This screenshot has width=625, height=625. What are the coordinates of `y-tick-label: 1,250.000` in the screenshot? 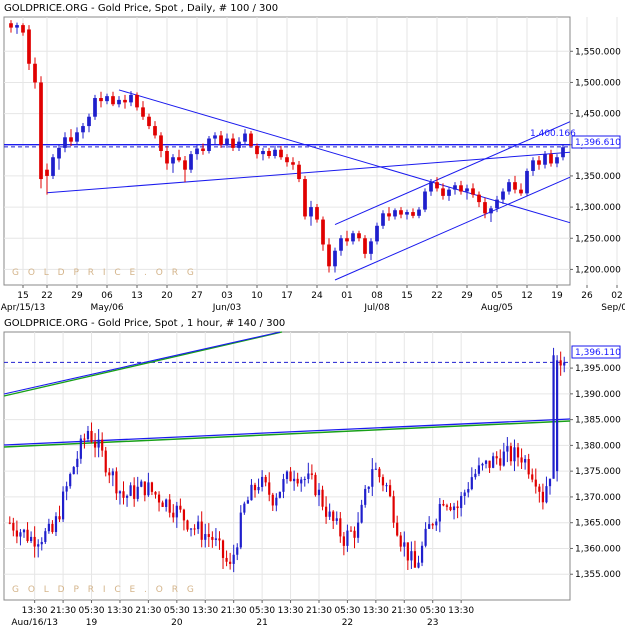 It's located at (598, 239).